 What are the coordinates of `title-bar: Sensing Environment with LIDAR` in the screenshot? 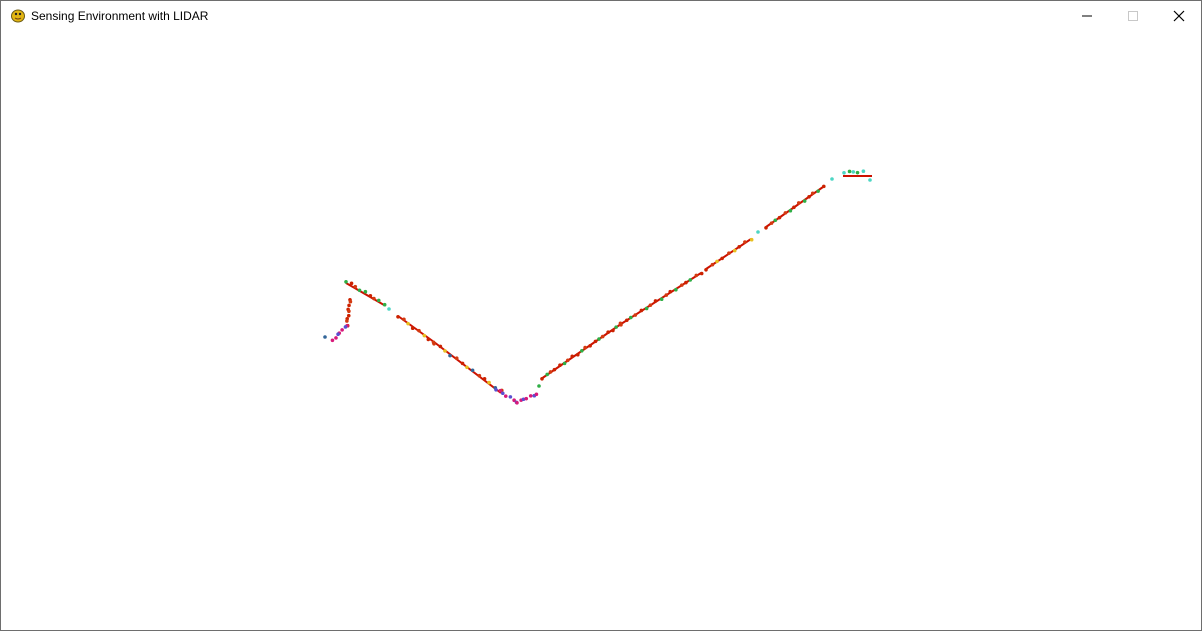 It's located at (601, 16).